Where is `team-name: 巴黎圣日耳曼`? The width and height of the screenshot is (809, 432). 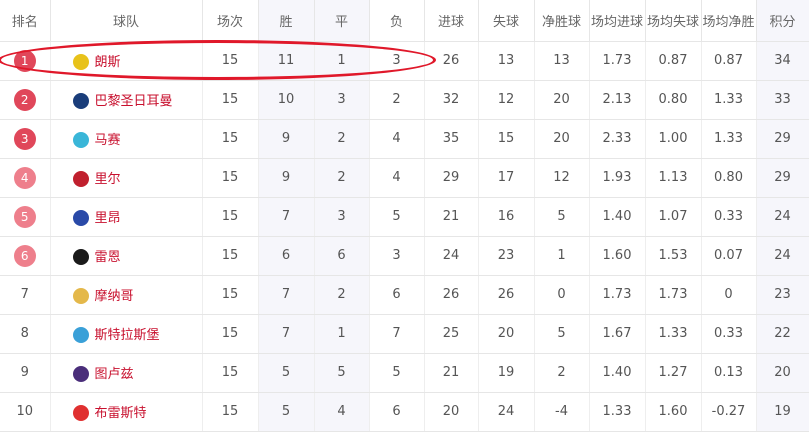
team-name: 巴黎圣日耳曼 is located at coordinates (133, 101).